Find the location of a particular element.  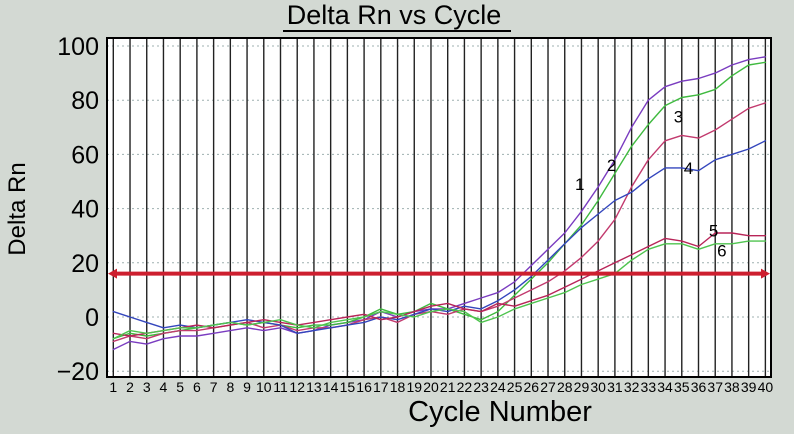

x-tick-label: 27 is located at coordinates (548, 387).